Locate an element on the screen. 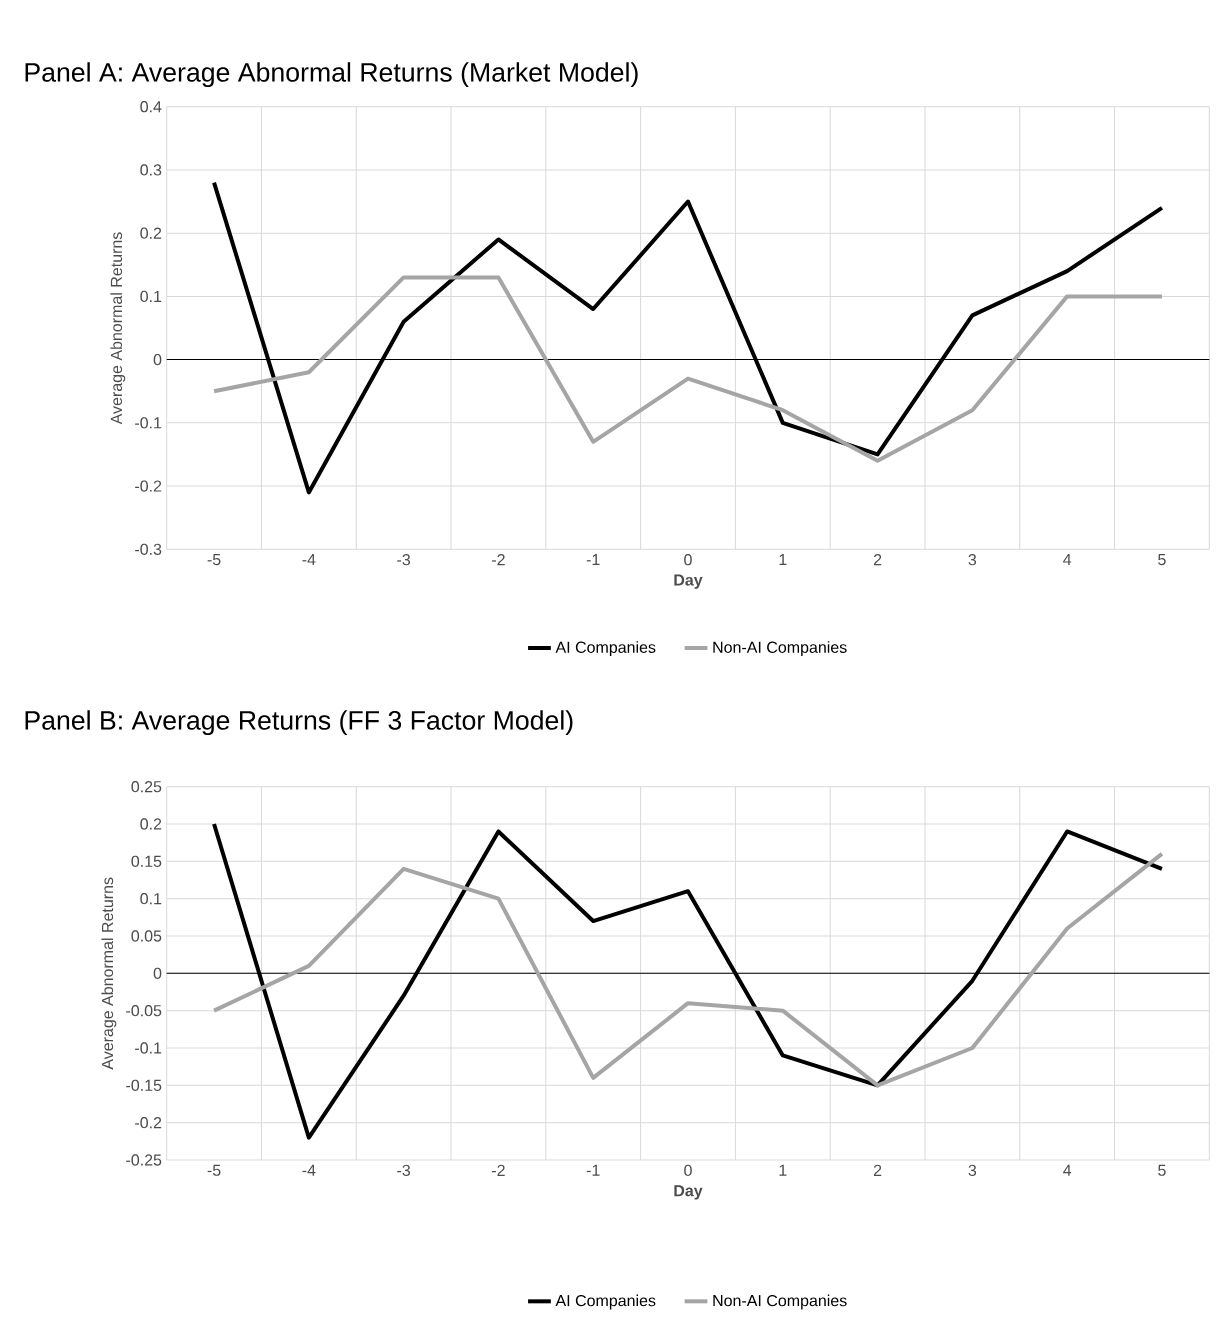 Image resolution: width=1228 pixels, height=1332 pixels. y-tick-label: -0.15 is located at coordinates (144, 1085).